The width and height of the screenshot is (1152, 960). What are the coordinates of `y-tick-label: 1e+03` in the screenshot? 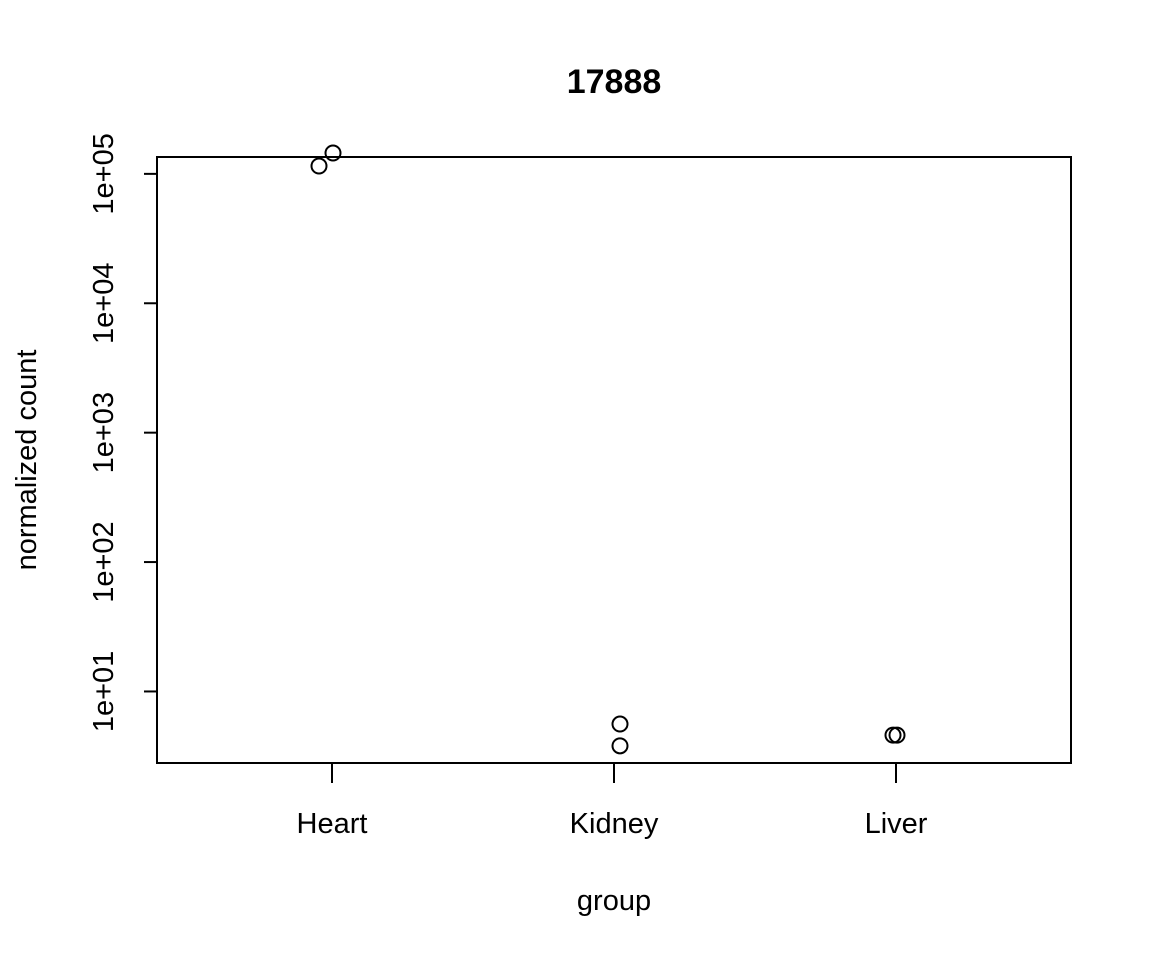 It's located at (104, 432).